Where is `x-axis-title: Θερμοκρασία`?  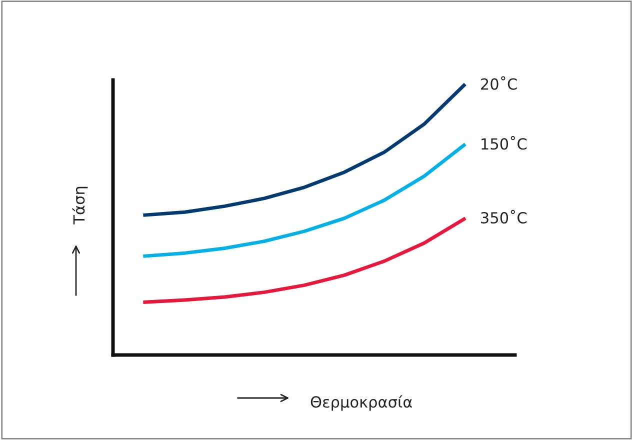
x-axis-title: Θερμοκρασία is located at coordinates (361, 403).